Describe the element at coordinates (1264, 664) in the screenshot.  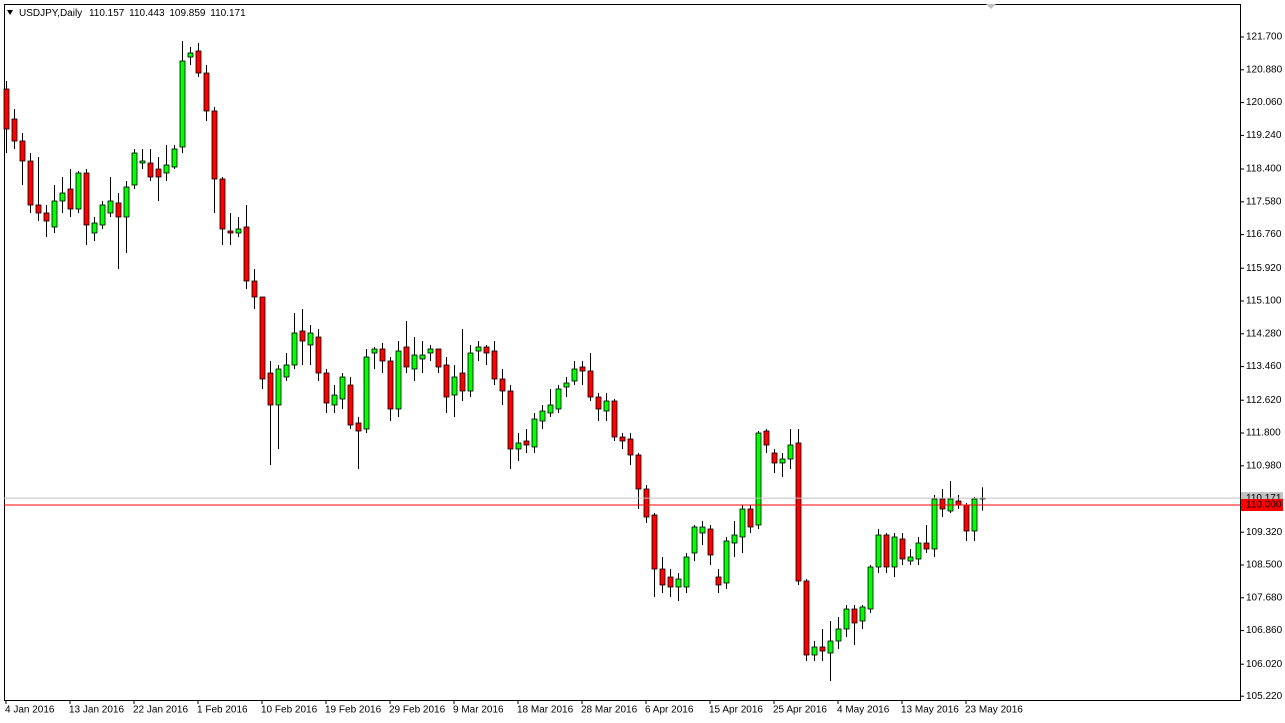
I see `y-tick-label: 106.020` at that location.